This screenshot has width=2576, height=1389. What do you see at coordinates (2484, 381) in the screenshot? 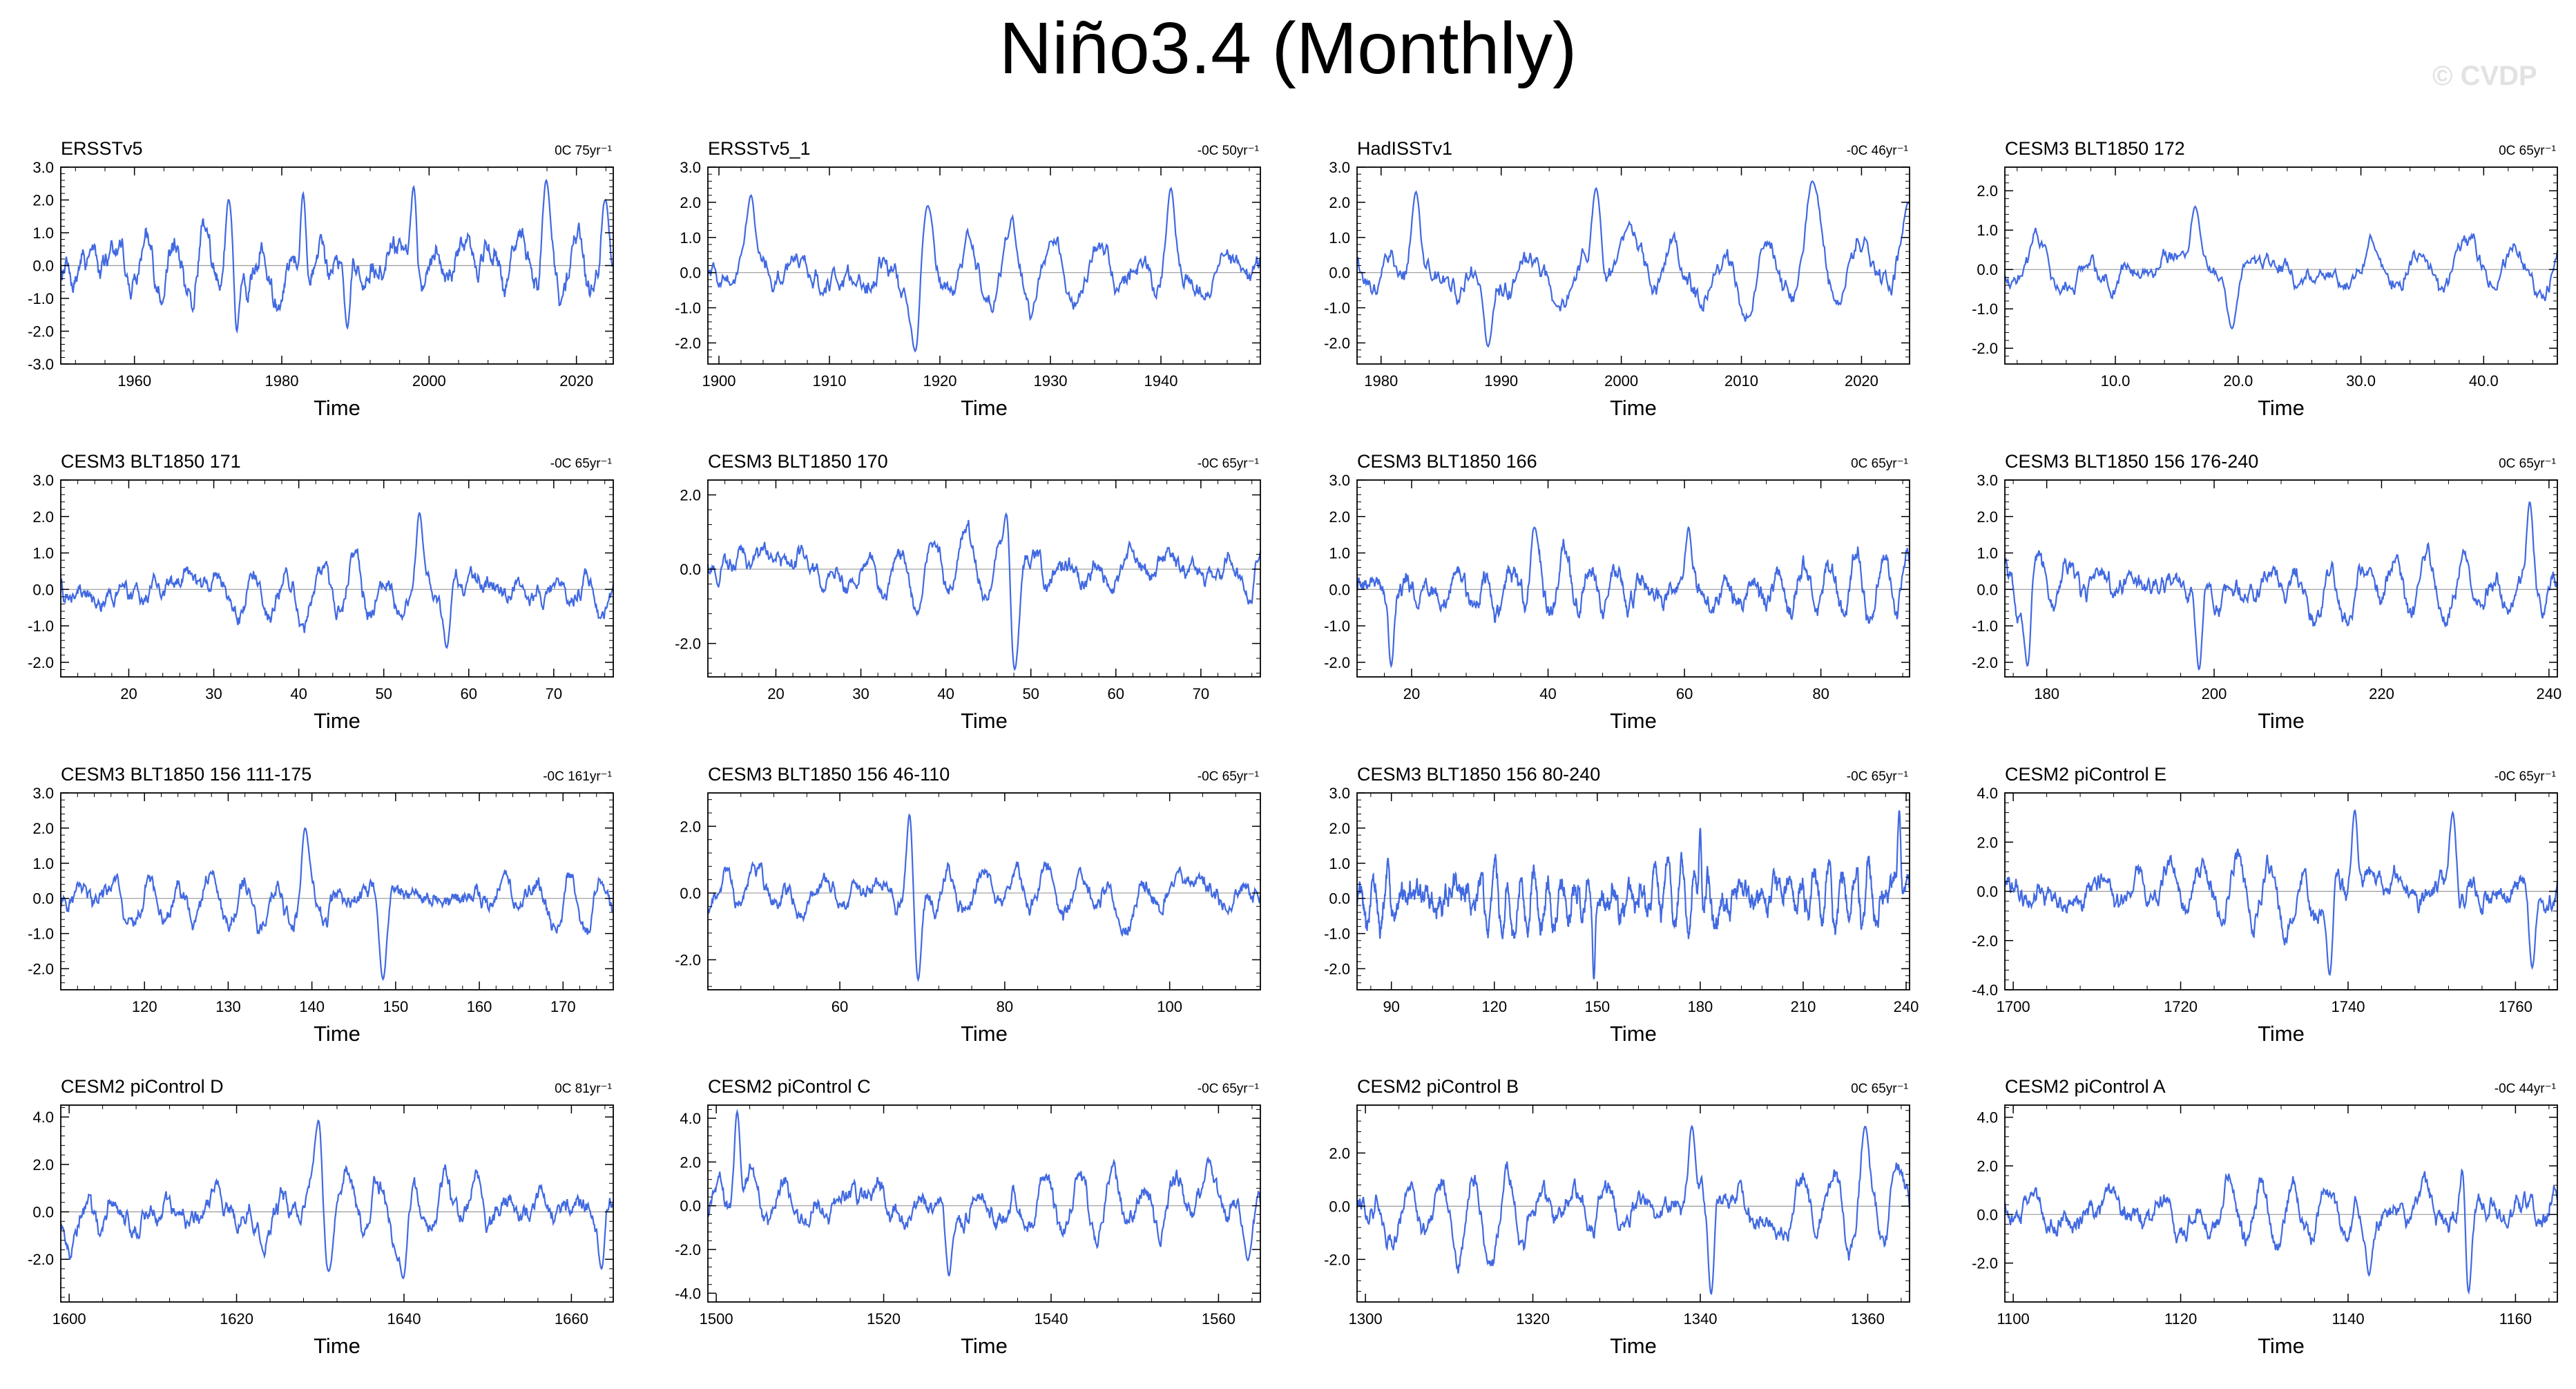
I see `x-tick-label: 40.0` at bounding box center [2484, 381].